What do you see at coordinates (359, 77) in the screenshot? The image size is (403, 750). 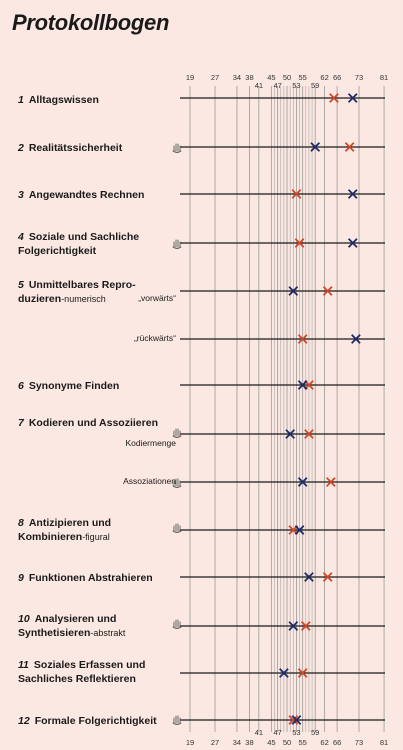 I see `tick-label-top: 73` at bounding box center [359, 77].